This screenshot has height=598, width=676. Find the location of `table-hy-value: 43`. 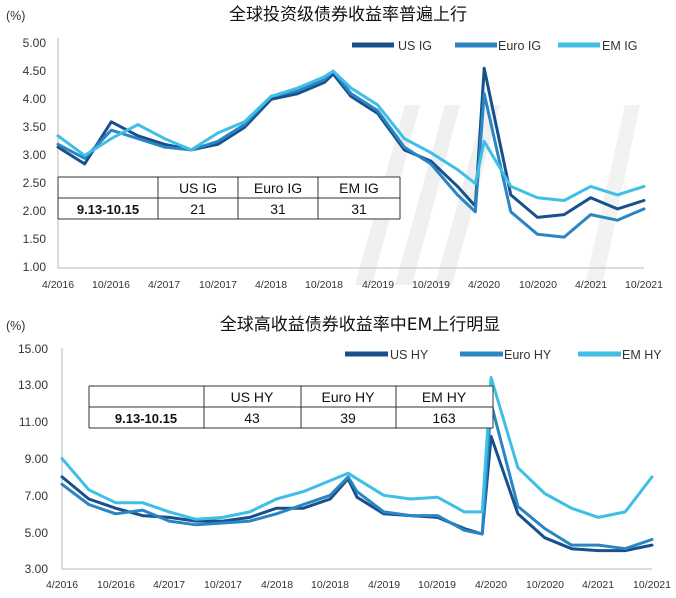

table-hy-value: 43 is located at coordinates (252, 418).